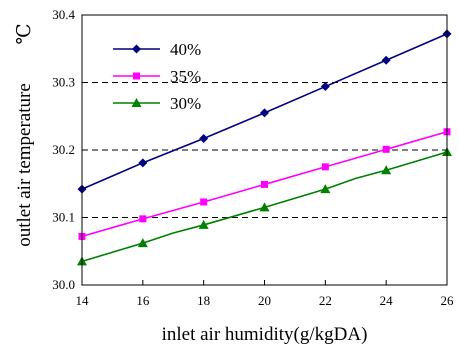 The width and height of the screenshot is (459, 351). Describe the element at coordinates (83, 300) in the screenshot. I see `x-tick-label: 14` at that location.